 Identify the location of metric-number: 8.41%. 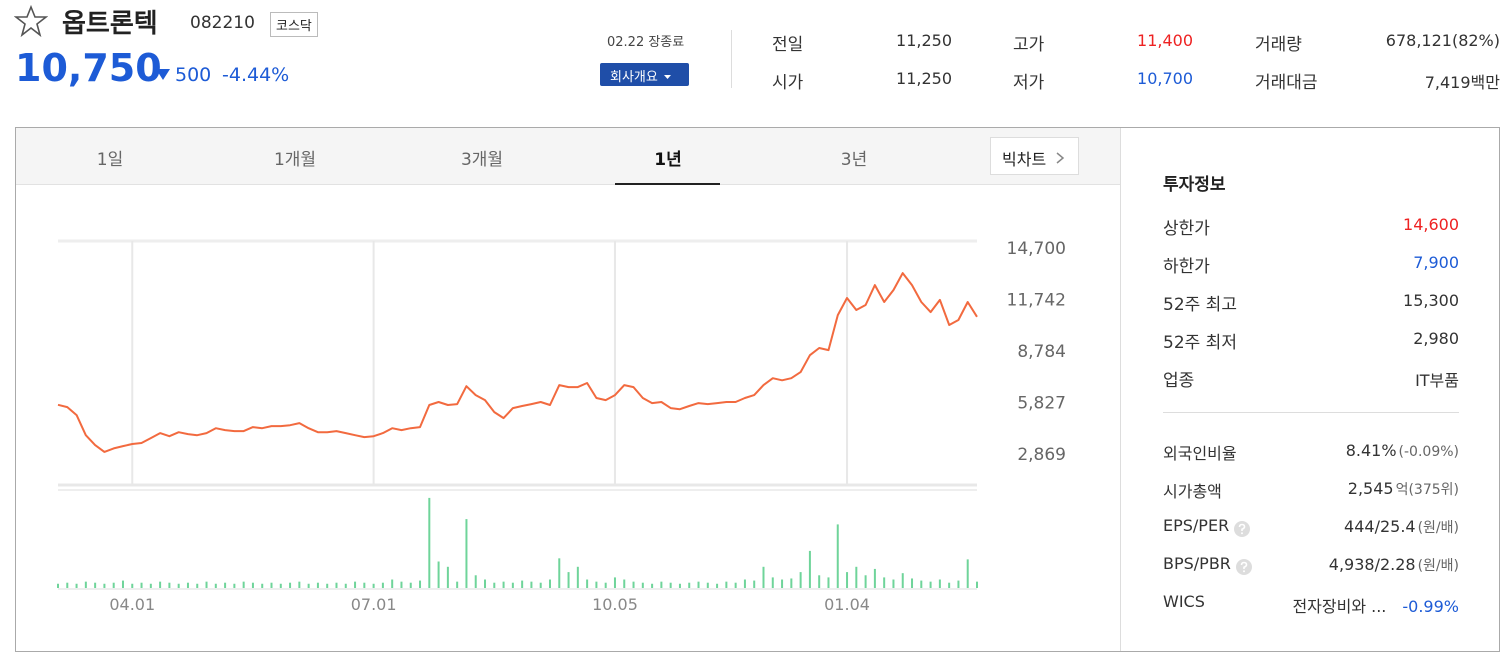
(1371, 450).